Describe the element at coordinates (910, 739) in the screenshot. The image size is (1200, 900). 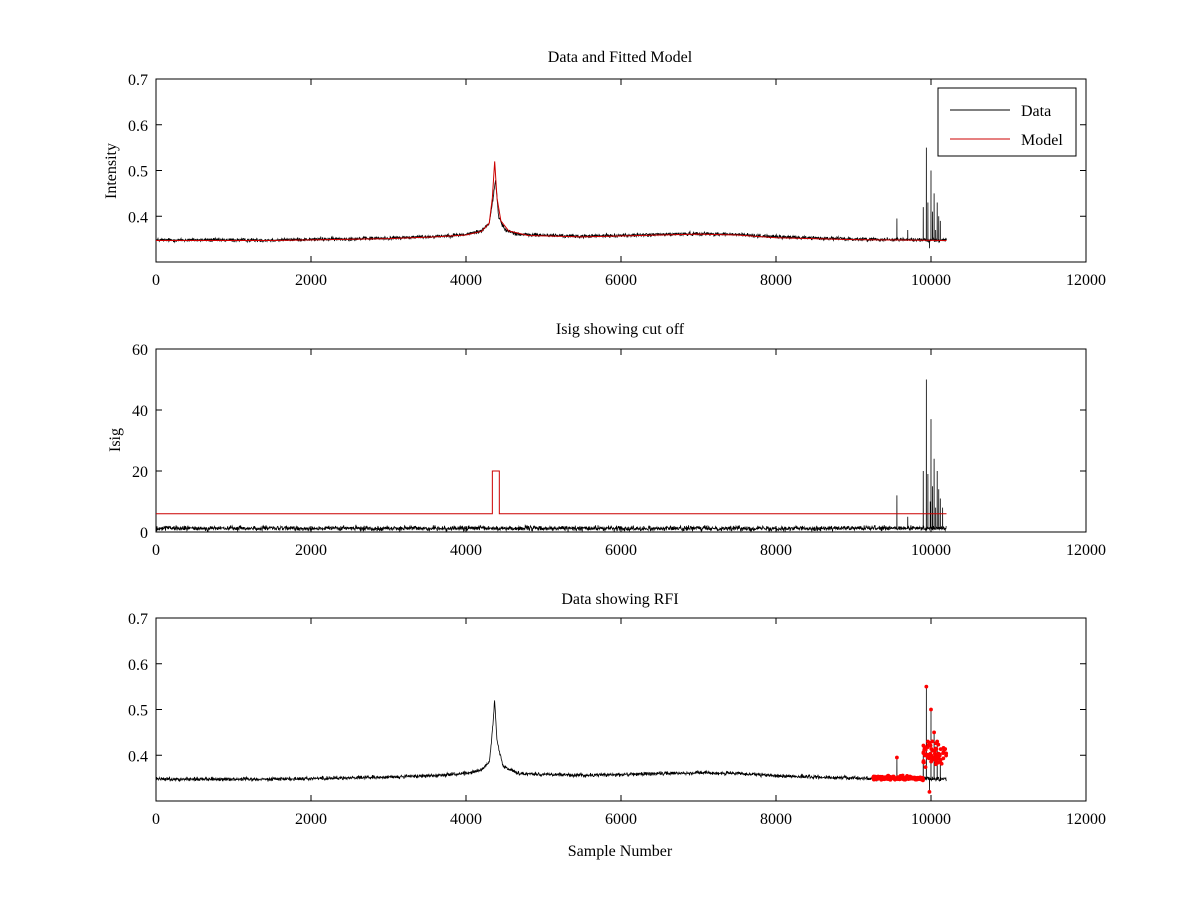
I see `series-rfi-markers` at that location.